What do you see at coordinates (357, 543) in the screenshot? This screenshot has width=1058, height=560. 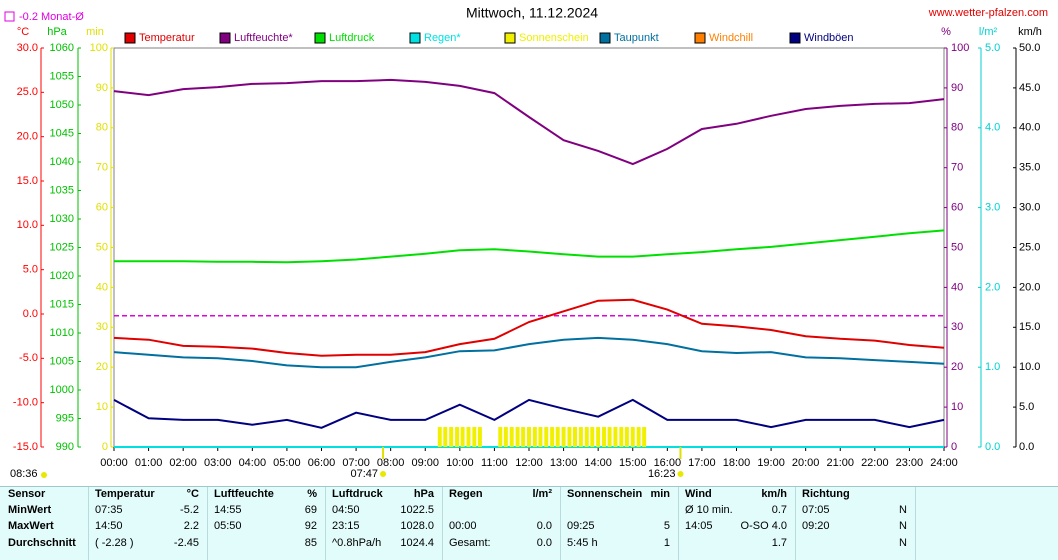 I see `cell-time: ^0.8hPa/h` at bounding box center [357, 543].